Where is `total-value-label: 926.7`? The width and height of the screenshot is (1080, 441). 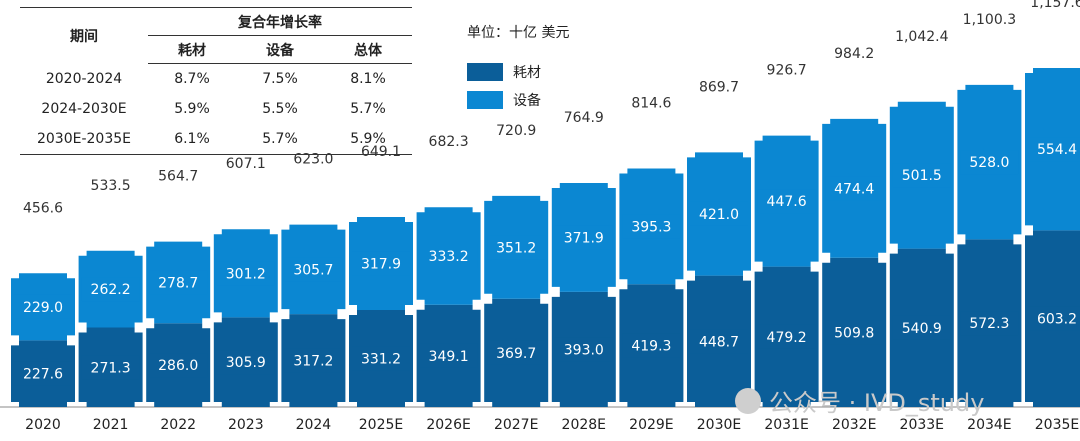
total-value-label: 926.7 is located at coordinates (787, 71).